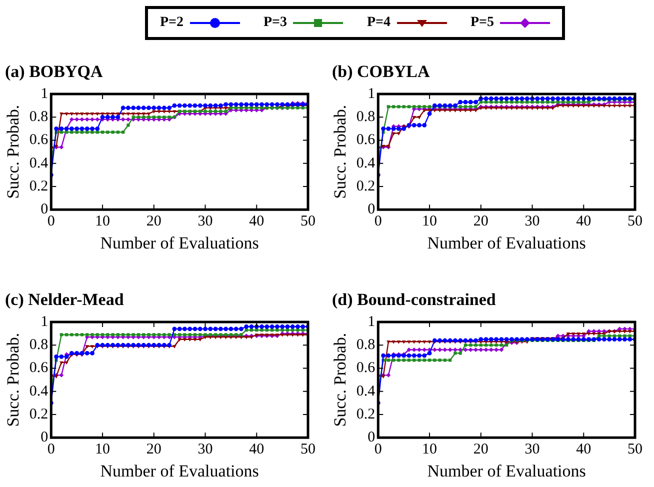 This screenshot has height=487, width=654. Describe the element at coordinates (378, 23) in the screenshot. I see `legend-label: P=4` at that location.